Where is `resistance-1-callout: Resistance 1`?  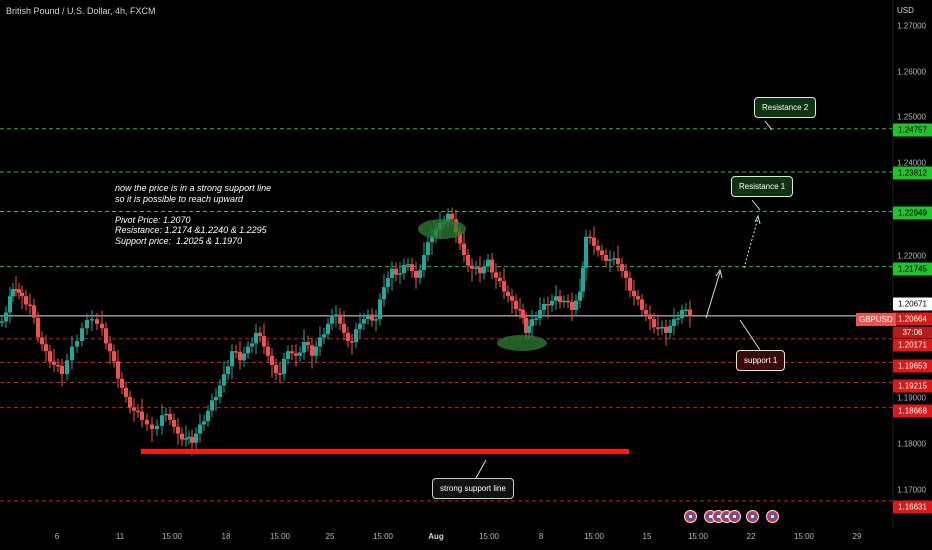 resistance-1-callout: Resistance 1 is located at coordinates (762, 186).